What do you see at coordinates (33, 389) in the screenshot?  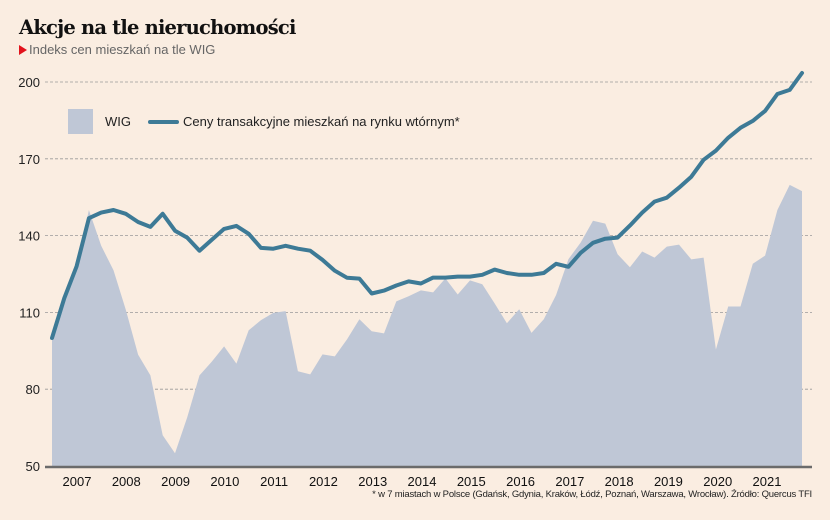 I see `y-tick-label: 80` at bounding box center [33, 389].